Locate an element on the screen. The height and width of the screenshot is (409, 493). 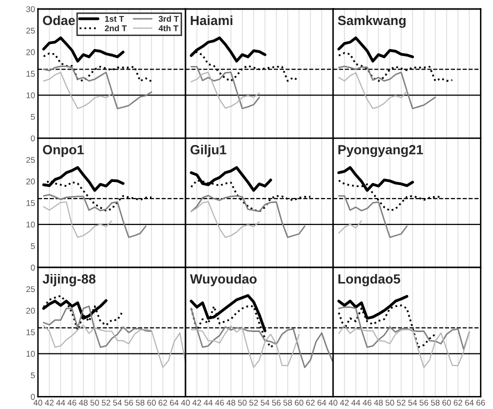
chart-title: Odae is located at coordinates (58, 20).